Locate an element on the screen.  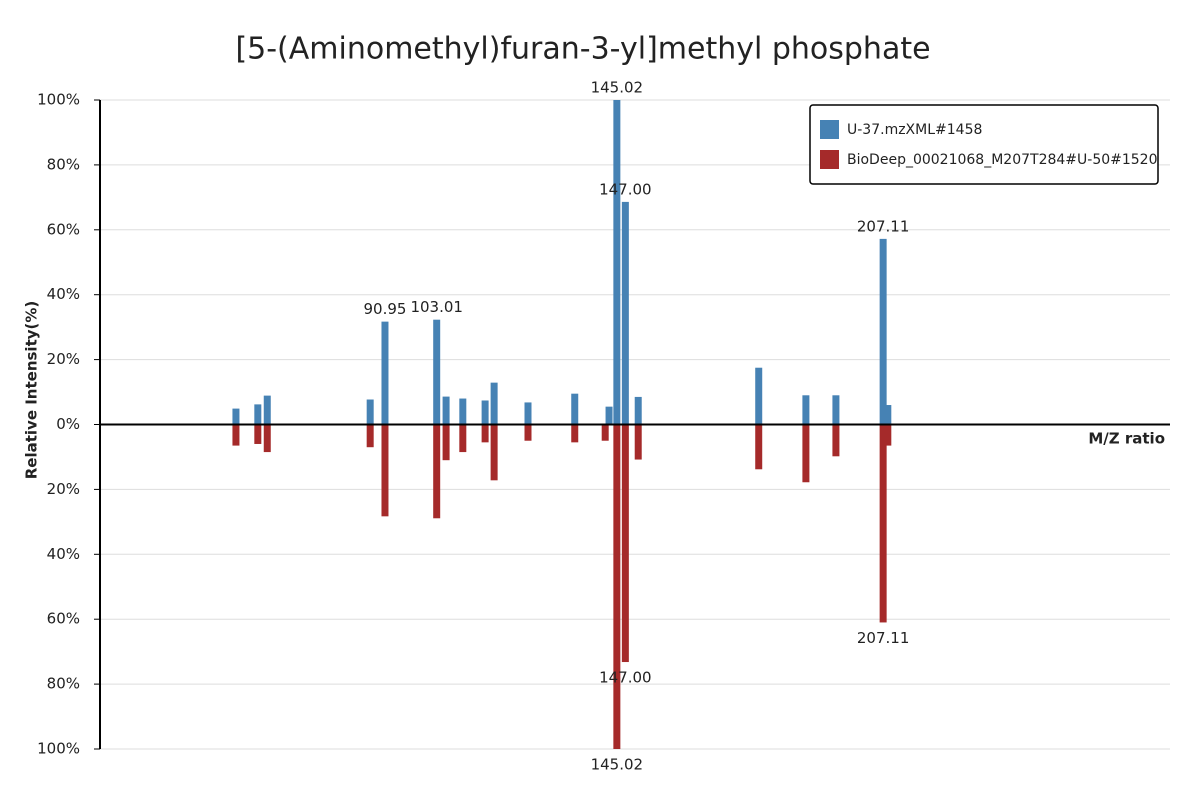
x-axis-label: M/Z ratio is located at coordinates (1126, 439).